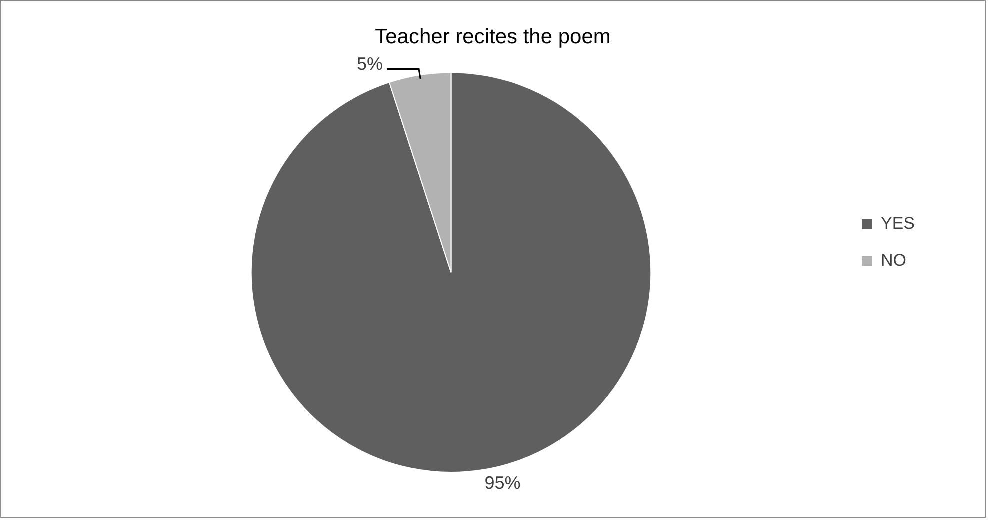 The width and height of the screenshot is (990, 520). I want to click on data-label: 5%, so click(370, 64).